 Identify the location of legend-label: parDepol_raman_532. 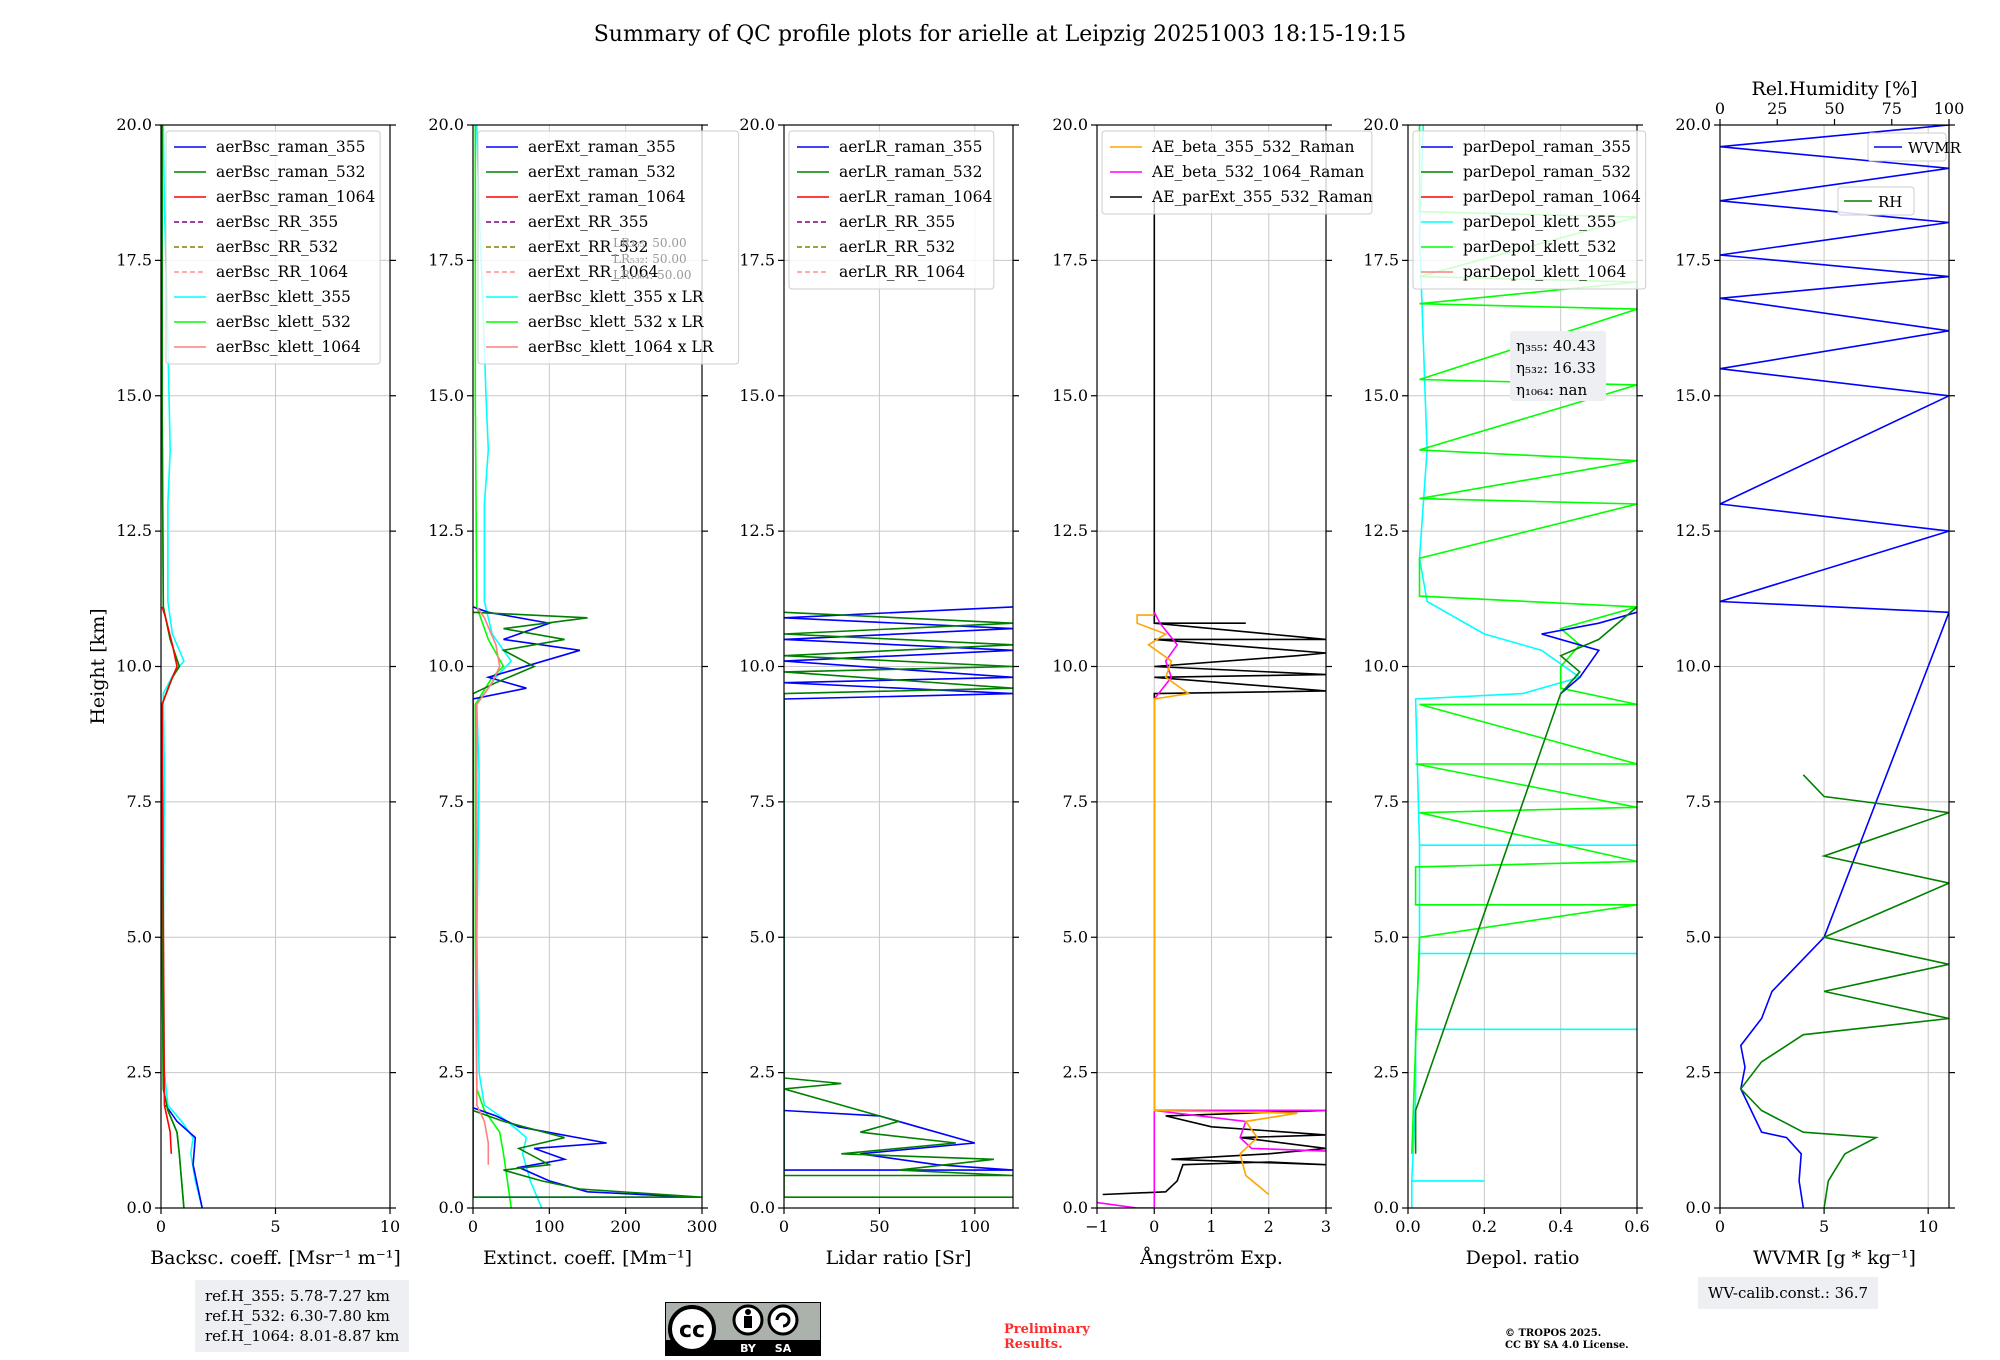
(1547, 172).